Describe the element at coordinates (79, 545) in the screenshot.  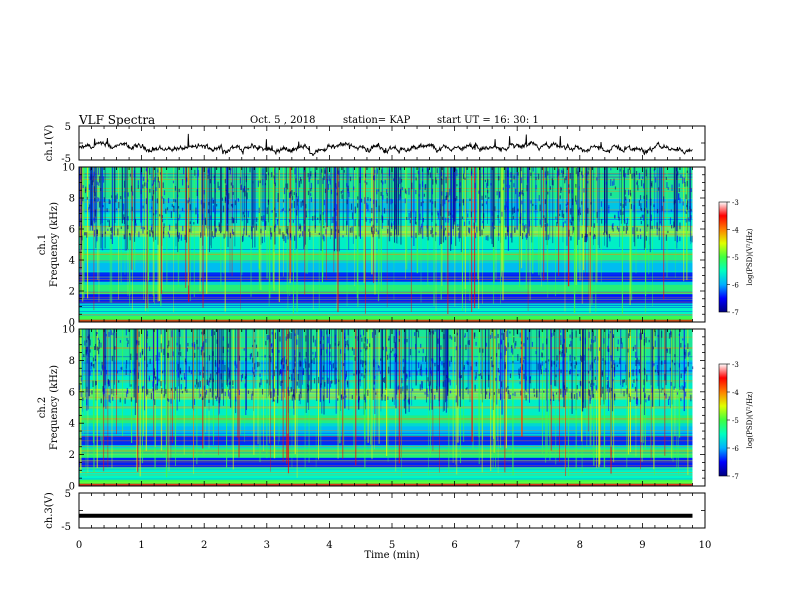
I see `x-tick-label: 0` at that location.